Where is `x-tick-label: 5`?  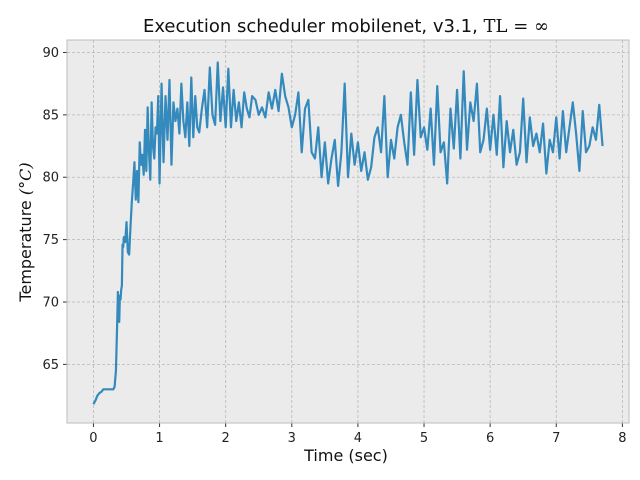
x-tick-label: 5 is located at coordinates (424, 438).